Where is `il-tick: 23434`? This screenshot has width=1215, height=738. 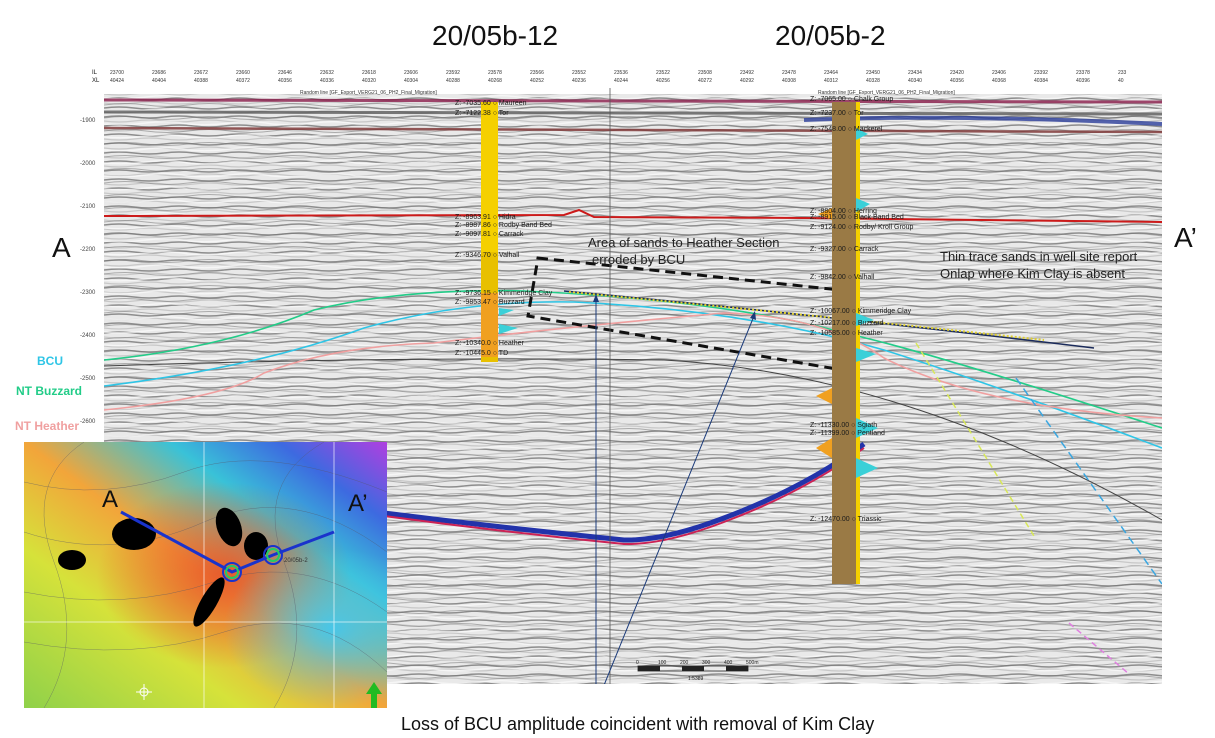 il-tick: 23434 is located at coordinates (915, 73).